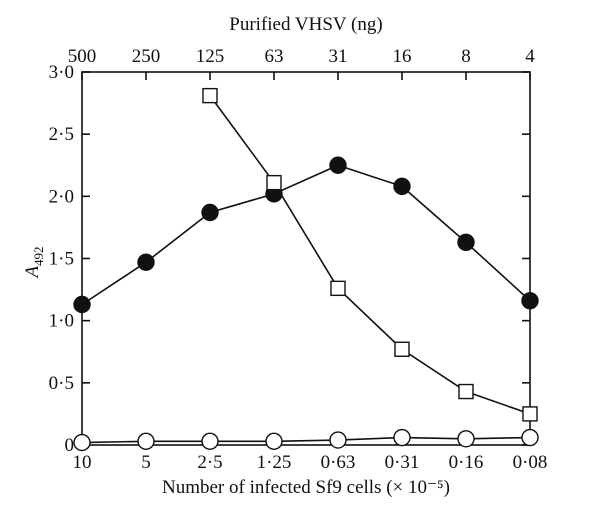 This screenshot has width=606, height=507. I want to click on top-x-tick-label: 4, so click(530, 56).